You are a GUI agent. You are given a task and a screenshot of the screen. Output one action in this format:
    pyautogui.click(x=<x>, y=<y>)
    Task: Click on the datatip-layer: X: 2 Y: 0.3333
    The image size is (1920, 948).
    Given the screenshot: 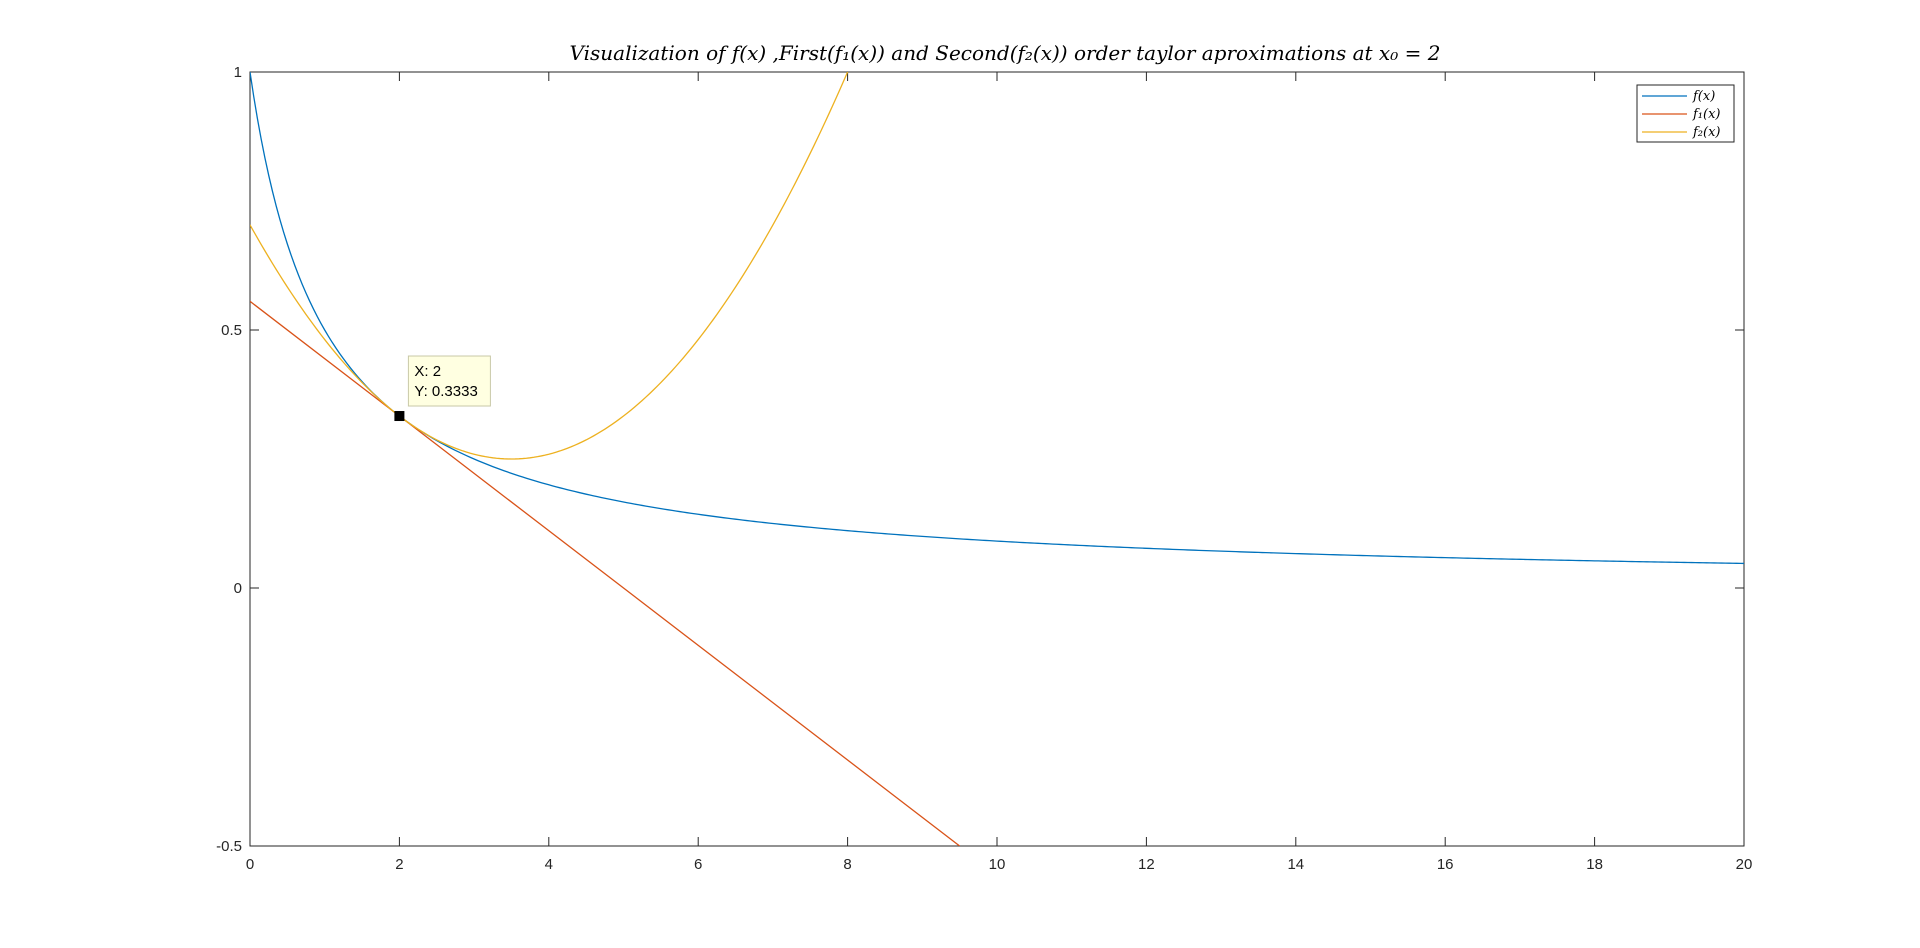 What is the action you would take?
    pyautogui.click(x=442, y=388)
    